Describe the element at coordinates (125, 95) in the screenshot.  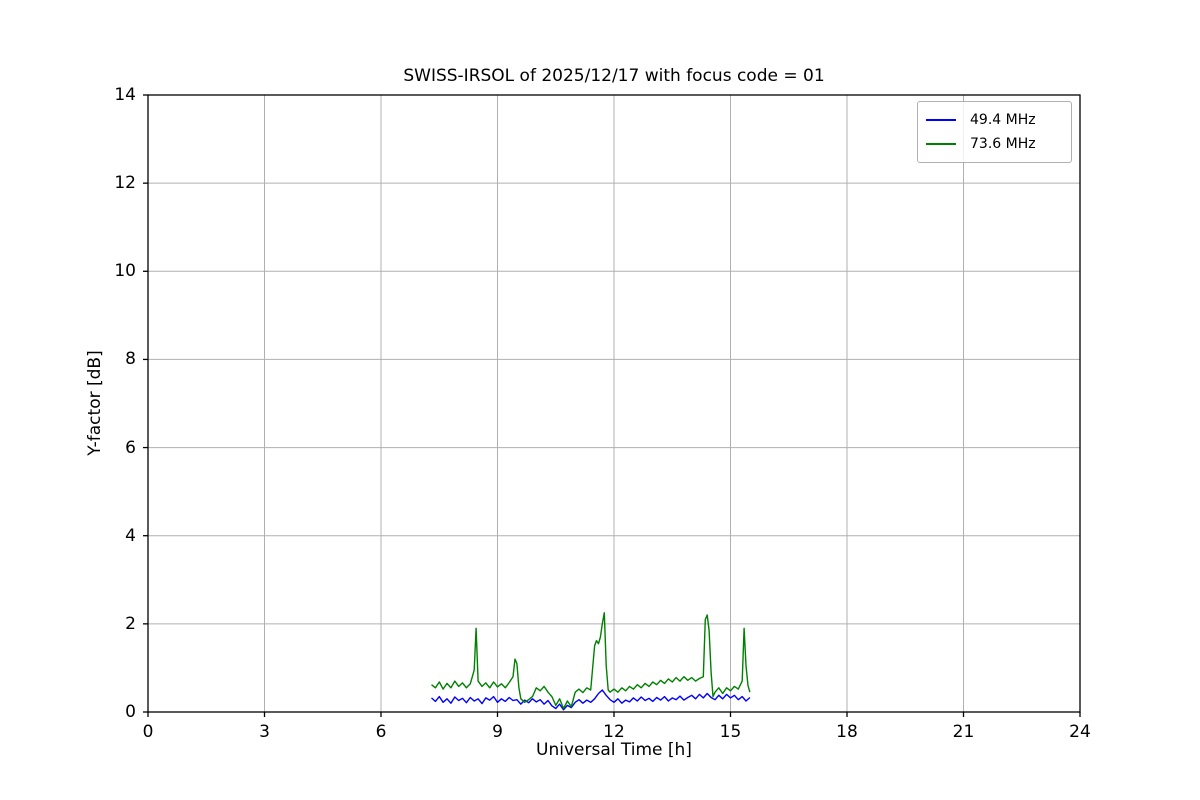
I see `y-tick-label: 14` at that location.